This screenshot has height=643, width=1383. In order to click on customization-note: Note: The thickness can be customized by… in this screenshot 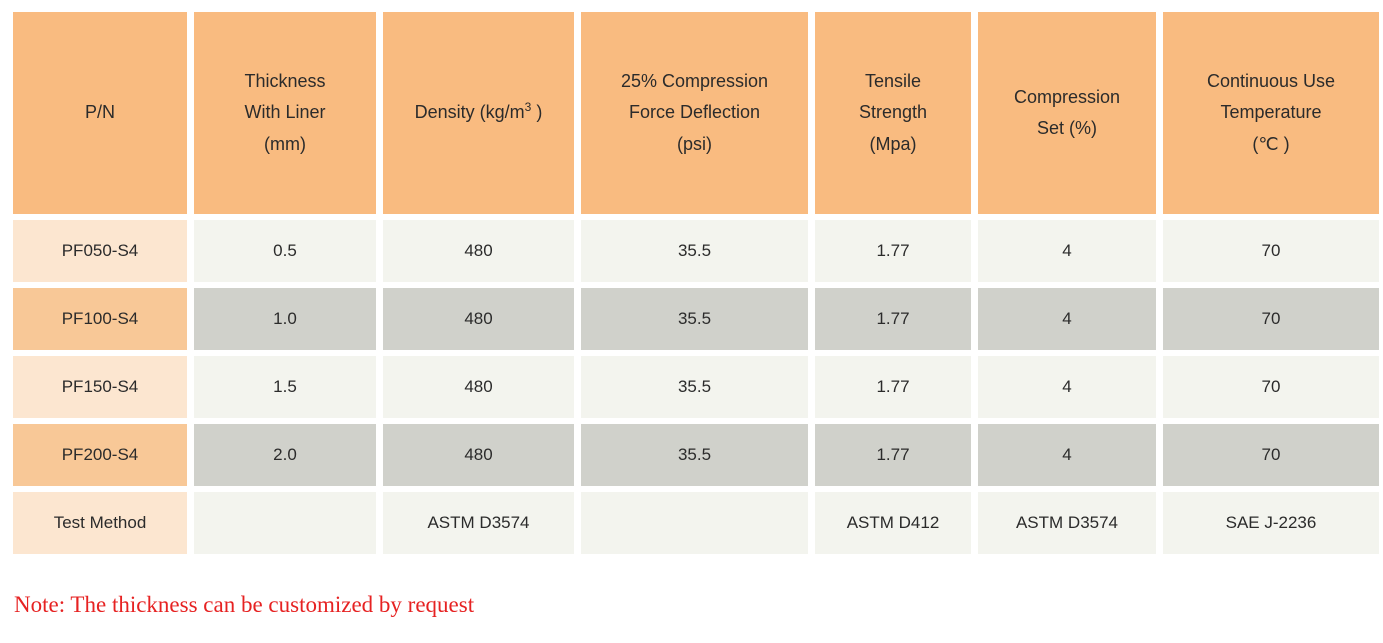, I will do `click(244, 604)`.